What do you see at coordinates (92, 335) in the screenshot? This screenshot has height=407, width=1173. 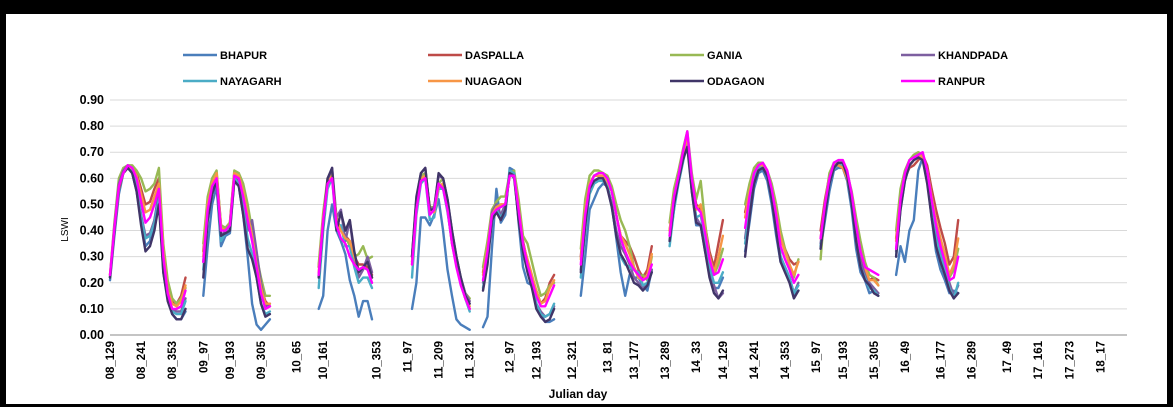 I see `y-tick-label: 0.00` at bounding box center [92, 335].